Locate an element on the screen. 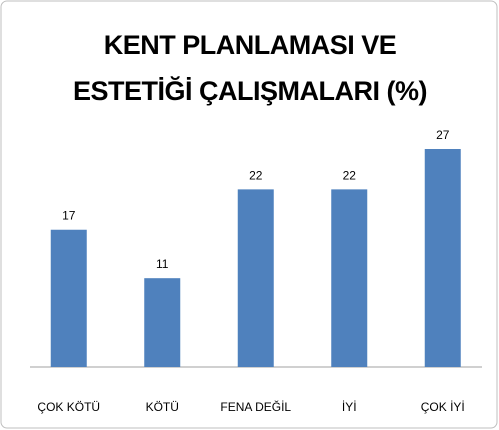  x-tick-label: İYİ is located at coordinates (349, 407).